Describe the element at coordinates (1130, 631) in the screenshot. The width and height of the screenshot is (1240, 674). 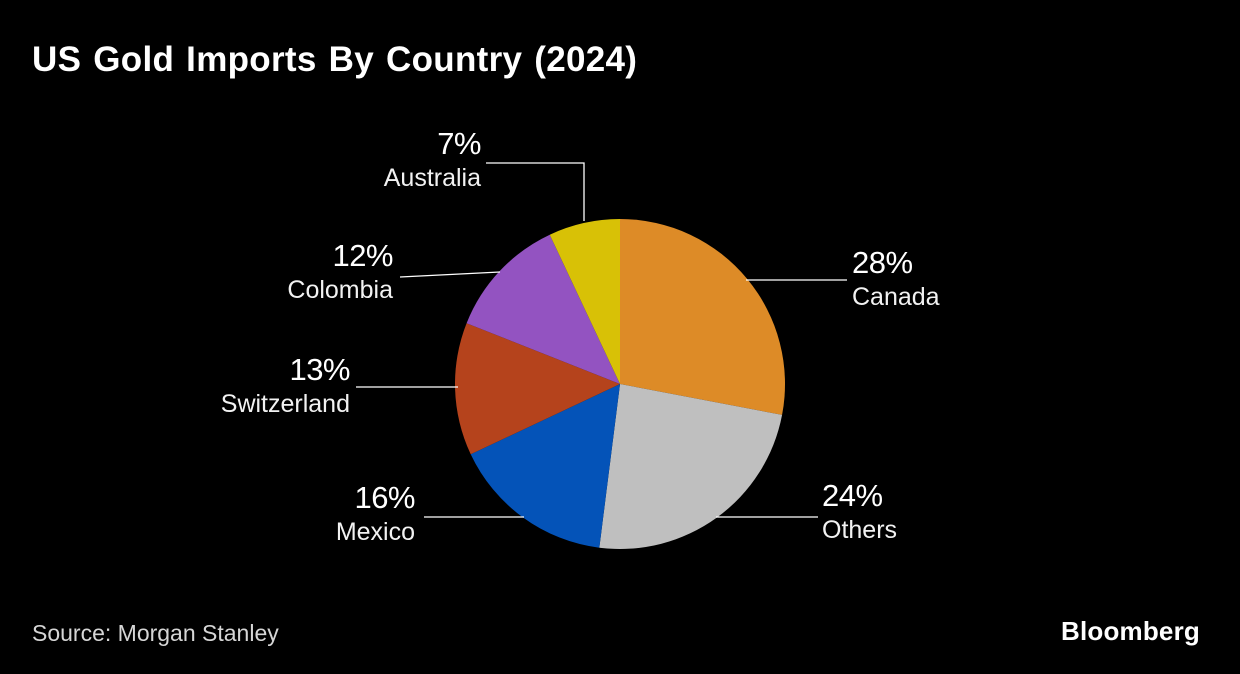
I see `bloomberg-logo: Bloomberg` at that location.